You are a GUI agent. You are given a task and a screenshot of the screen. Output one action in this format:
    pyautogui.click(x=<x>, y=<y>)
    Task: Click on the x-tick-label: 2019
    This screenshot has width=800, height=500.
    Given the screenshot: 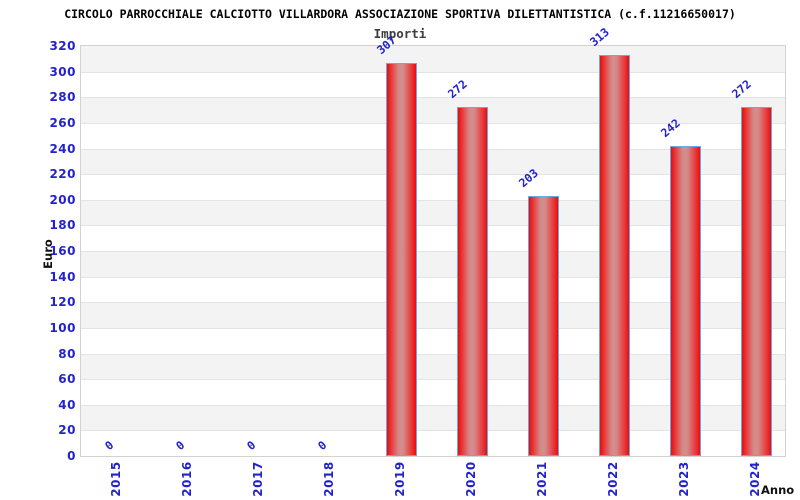 What is the action you would take?
    pyautogui.click(x=400, y=479)
    